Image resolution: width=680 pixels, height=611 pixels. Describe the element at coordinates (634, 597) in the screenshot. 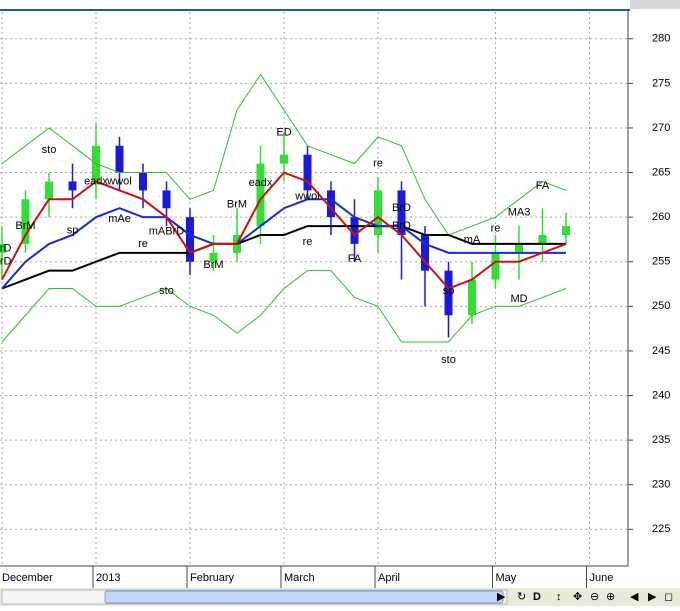

I see `icon-left: ◀` at that location.